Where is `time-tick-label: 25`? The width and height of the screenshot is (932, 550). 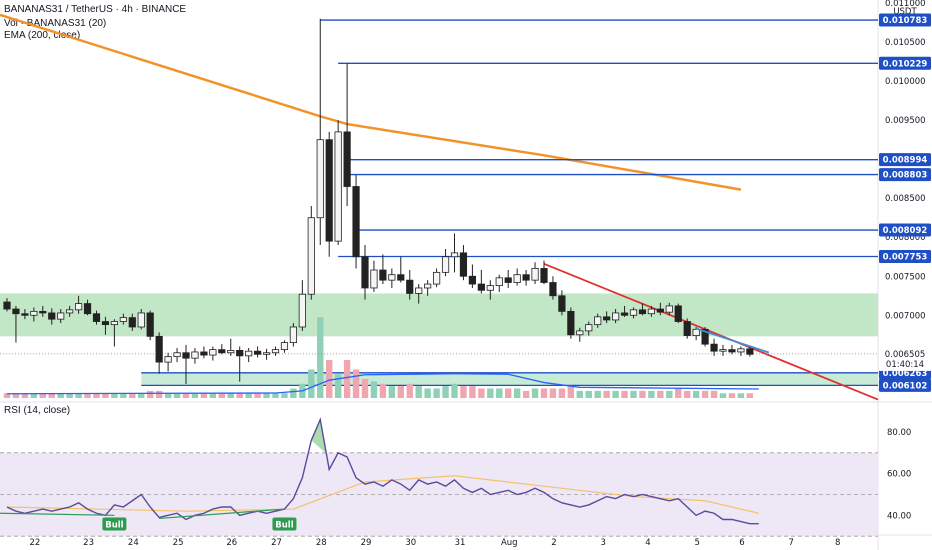
time-tick-label: 25 is located at coordinates (178, 543).